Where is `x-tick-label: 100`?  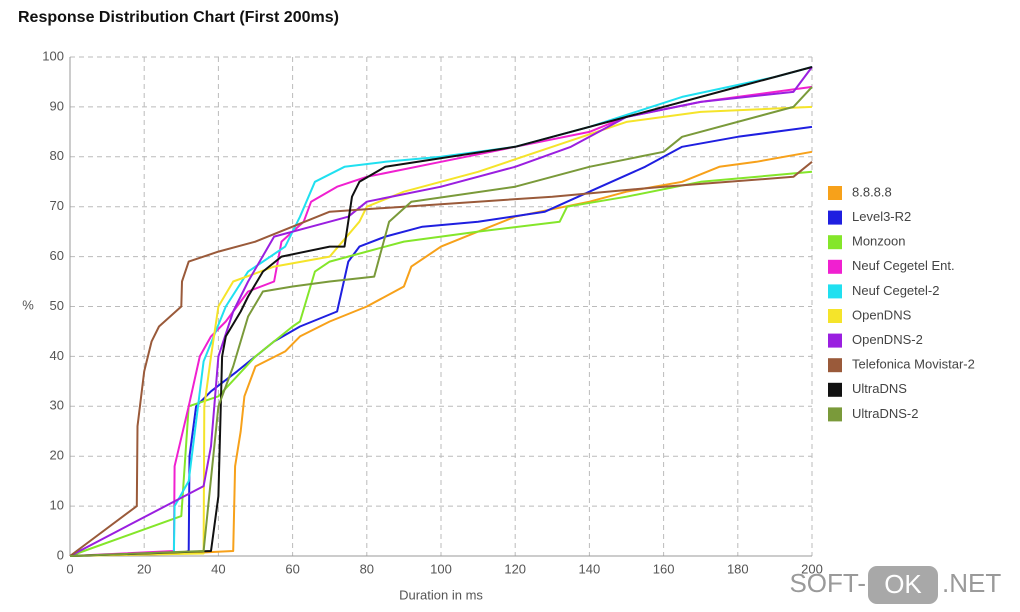
x-tick-label: 100 is located at coordinates (441, 568).